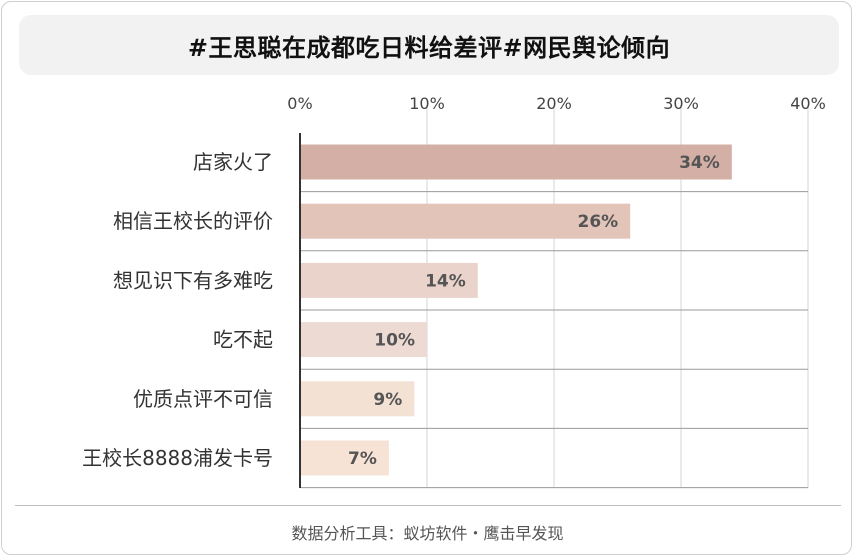 This screenshot has height=558, width=855. What do you see at coordinates (428, 505) in the screenshot?
I see `footer-divider` at bounding box center [428, 505].